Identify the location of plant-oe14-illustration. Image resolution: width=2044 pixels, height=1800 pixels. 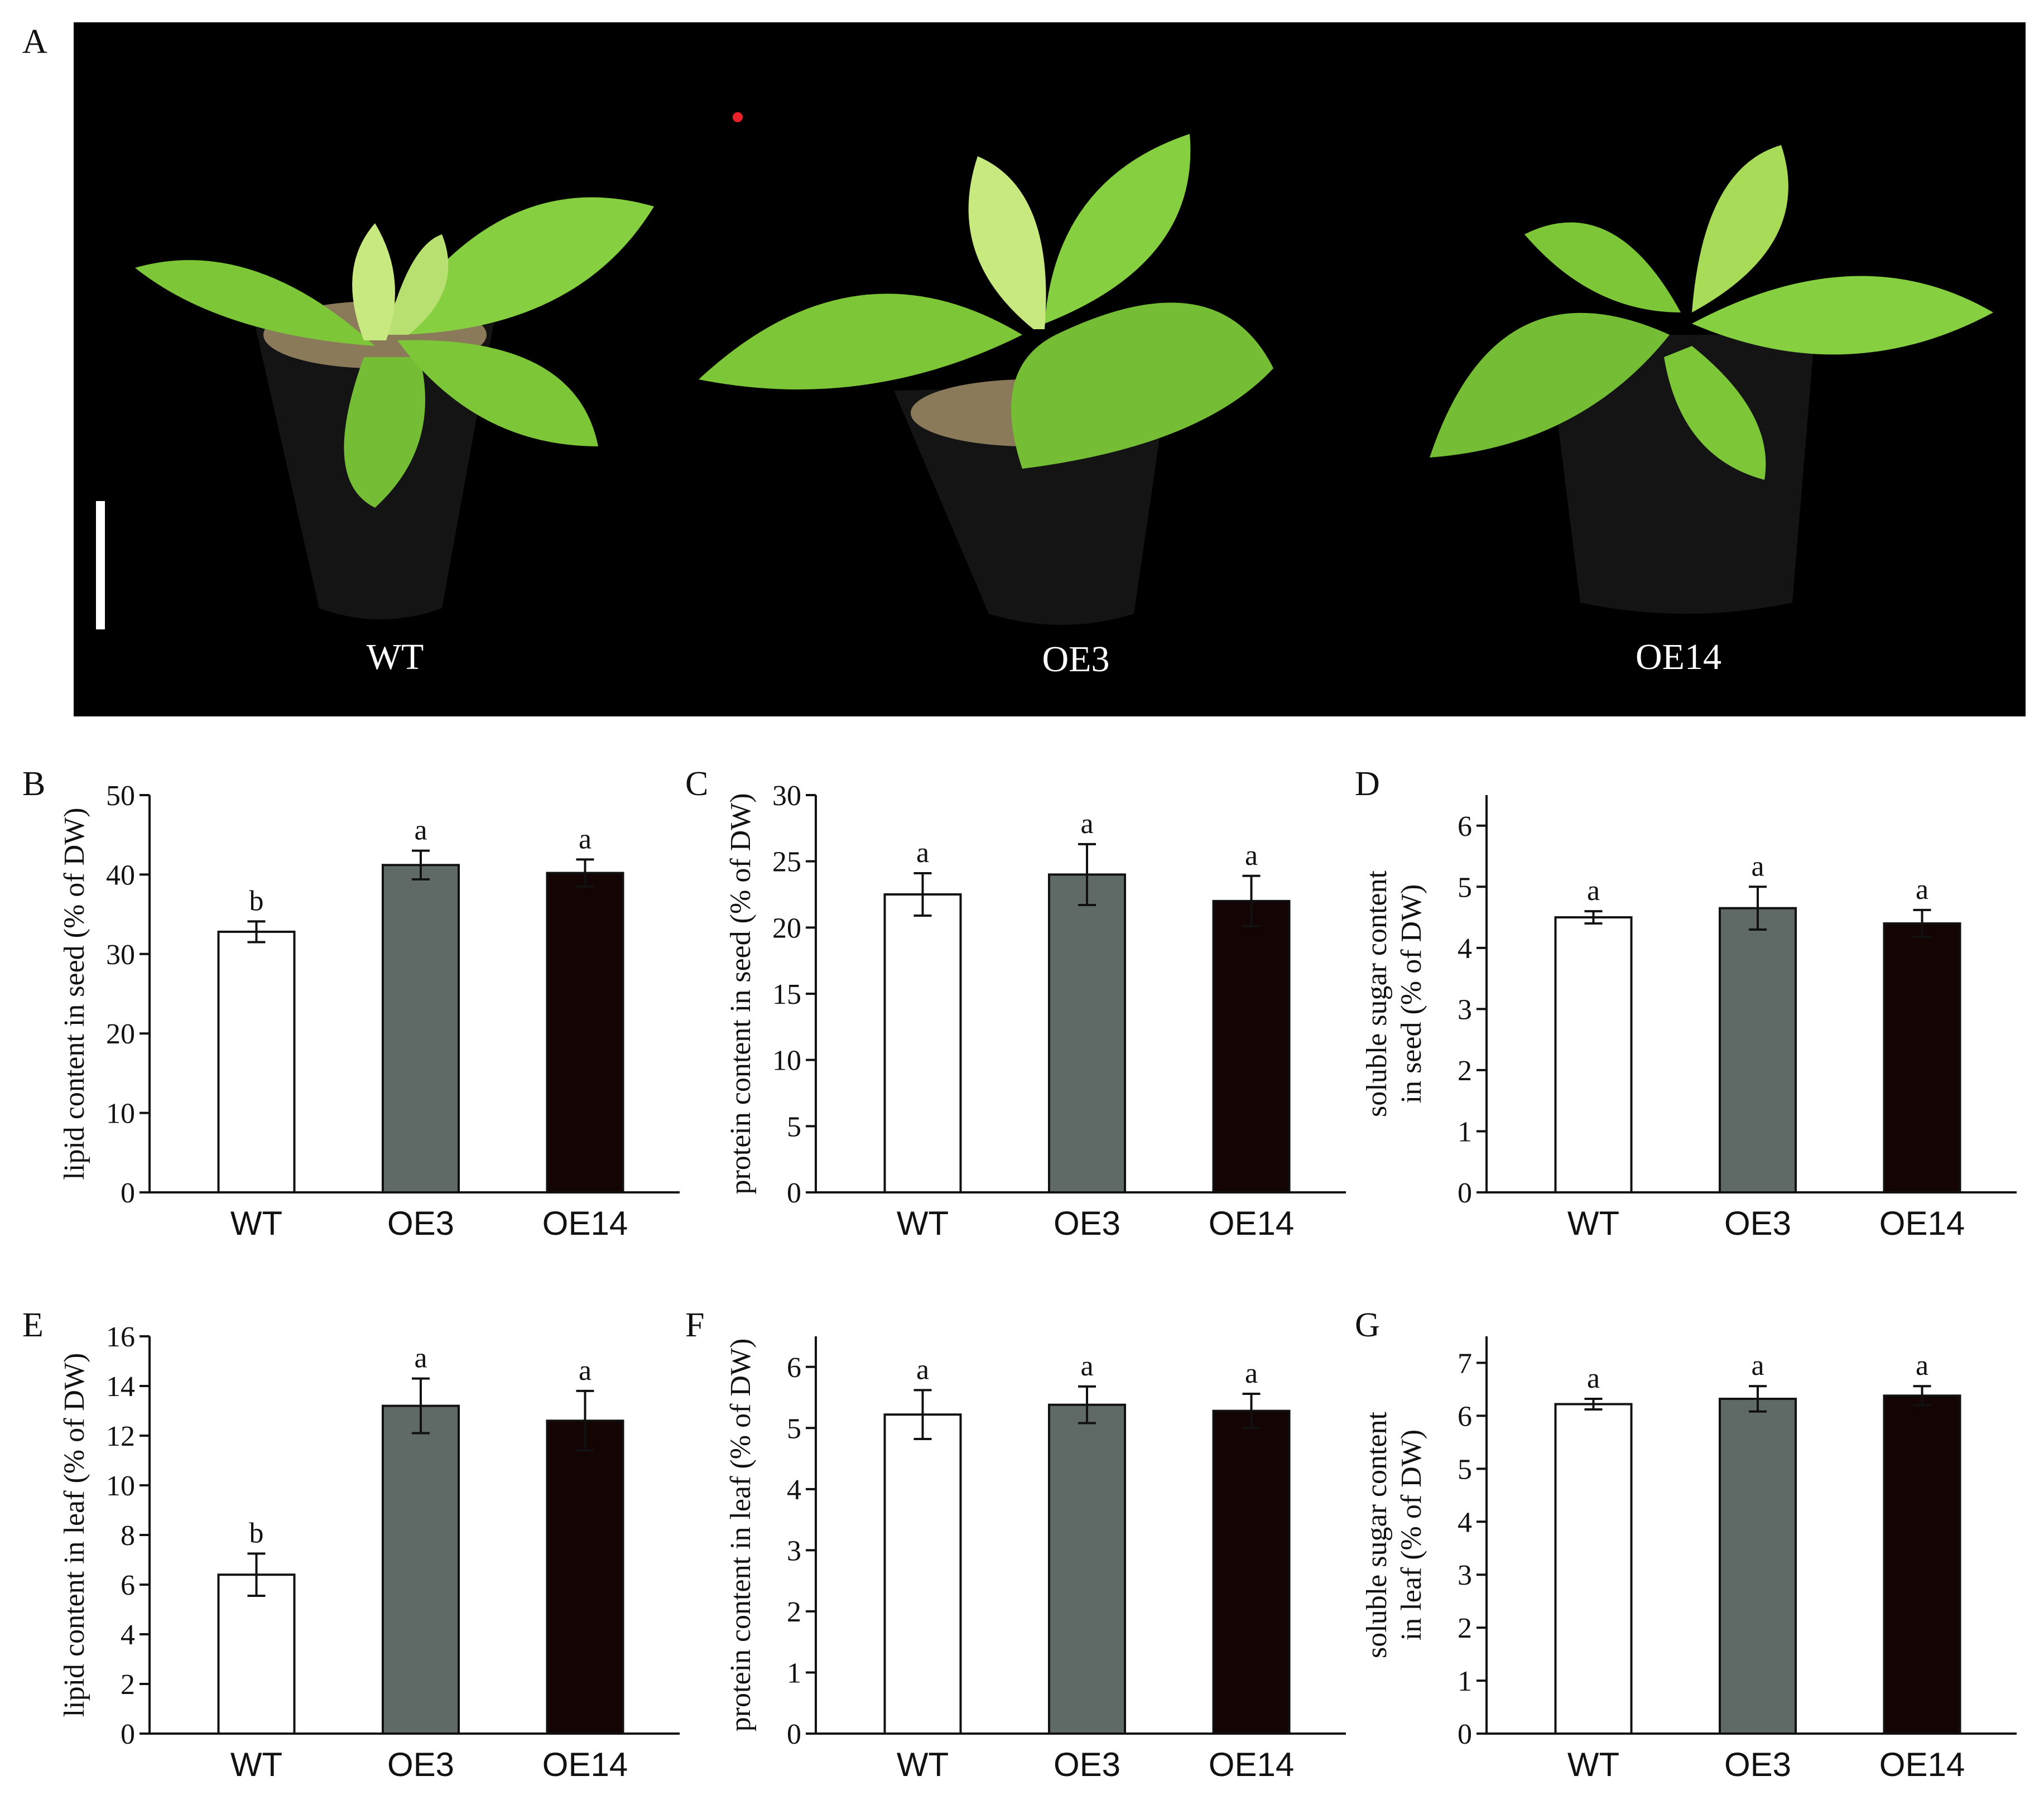
(1711, 379).